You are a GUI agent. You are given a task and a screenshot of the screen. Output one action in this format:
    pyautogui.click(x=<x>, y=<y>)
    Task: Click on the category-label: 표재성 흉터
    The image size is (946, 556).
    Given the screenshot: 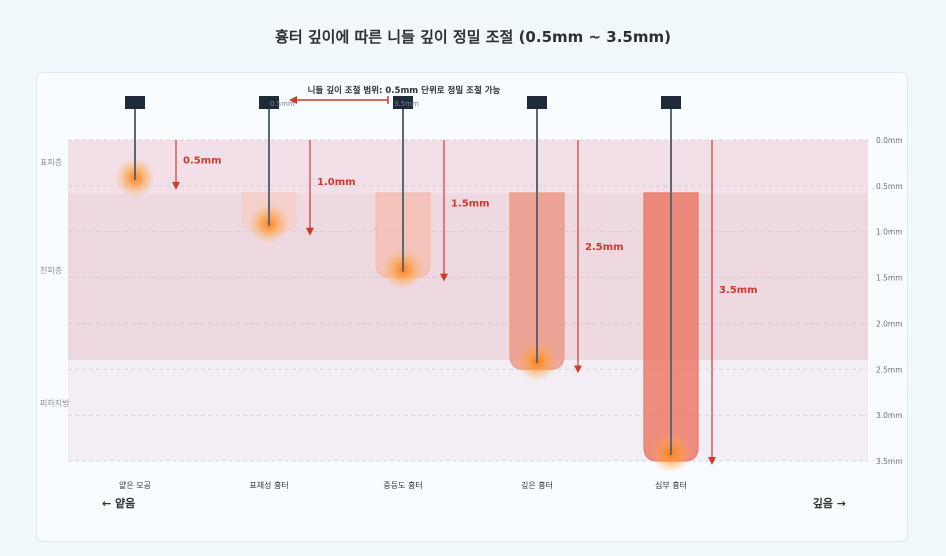 What is the action you would take?
    pyautogui.click(x=268, y=485)
    